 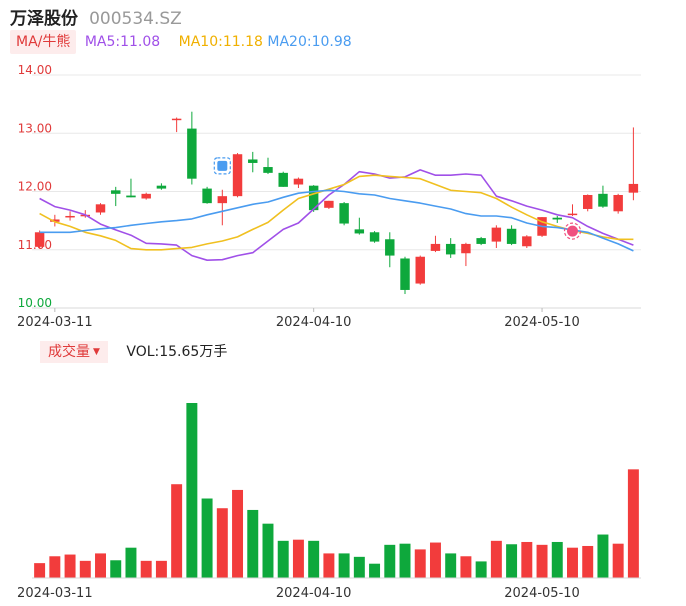 What do you see at coordinates (74, 352) in the screenshot?
I see `volume-indicator-dropdown: 成交量 ▼` at bounding box center [74, 352].